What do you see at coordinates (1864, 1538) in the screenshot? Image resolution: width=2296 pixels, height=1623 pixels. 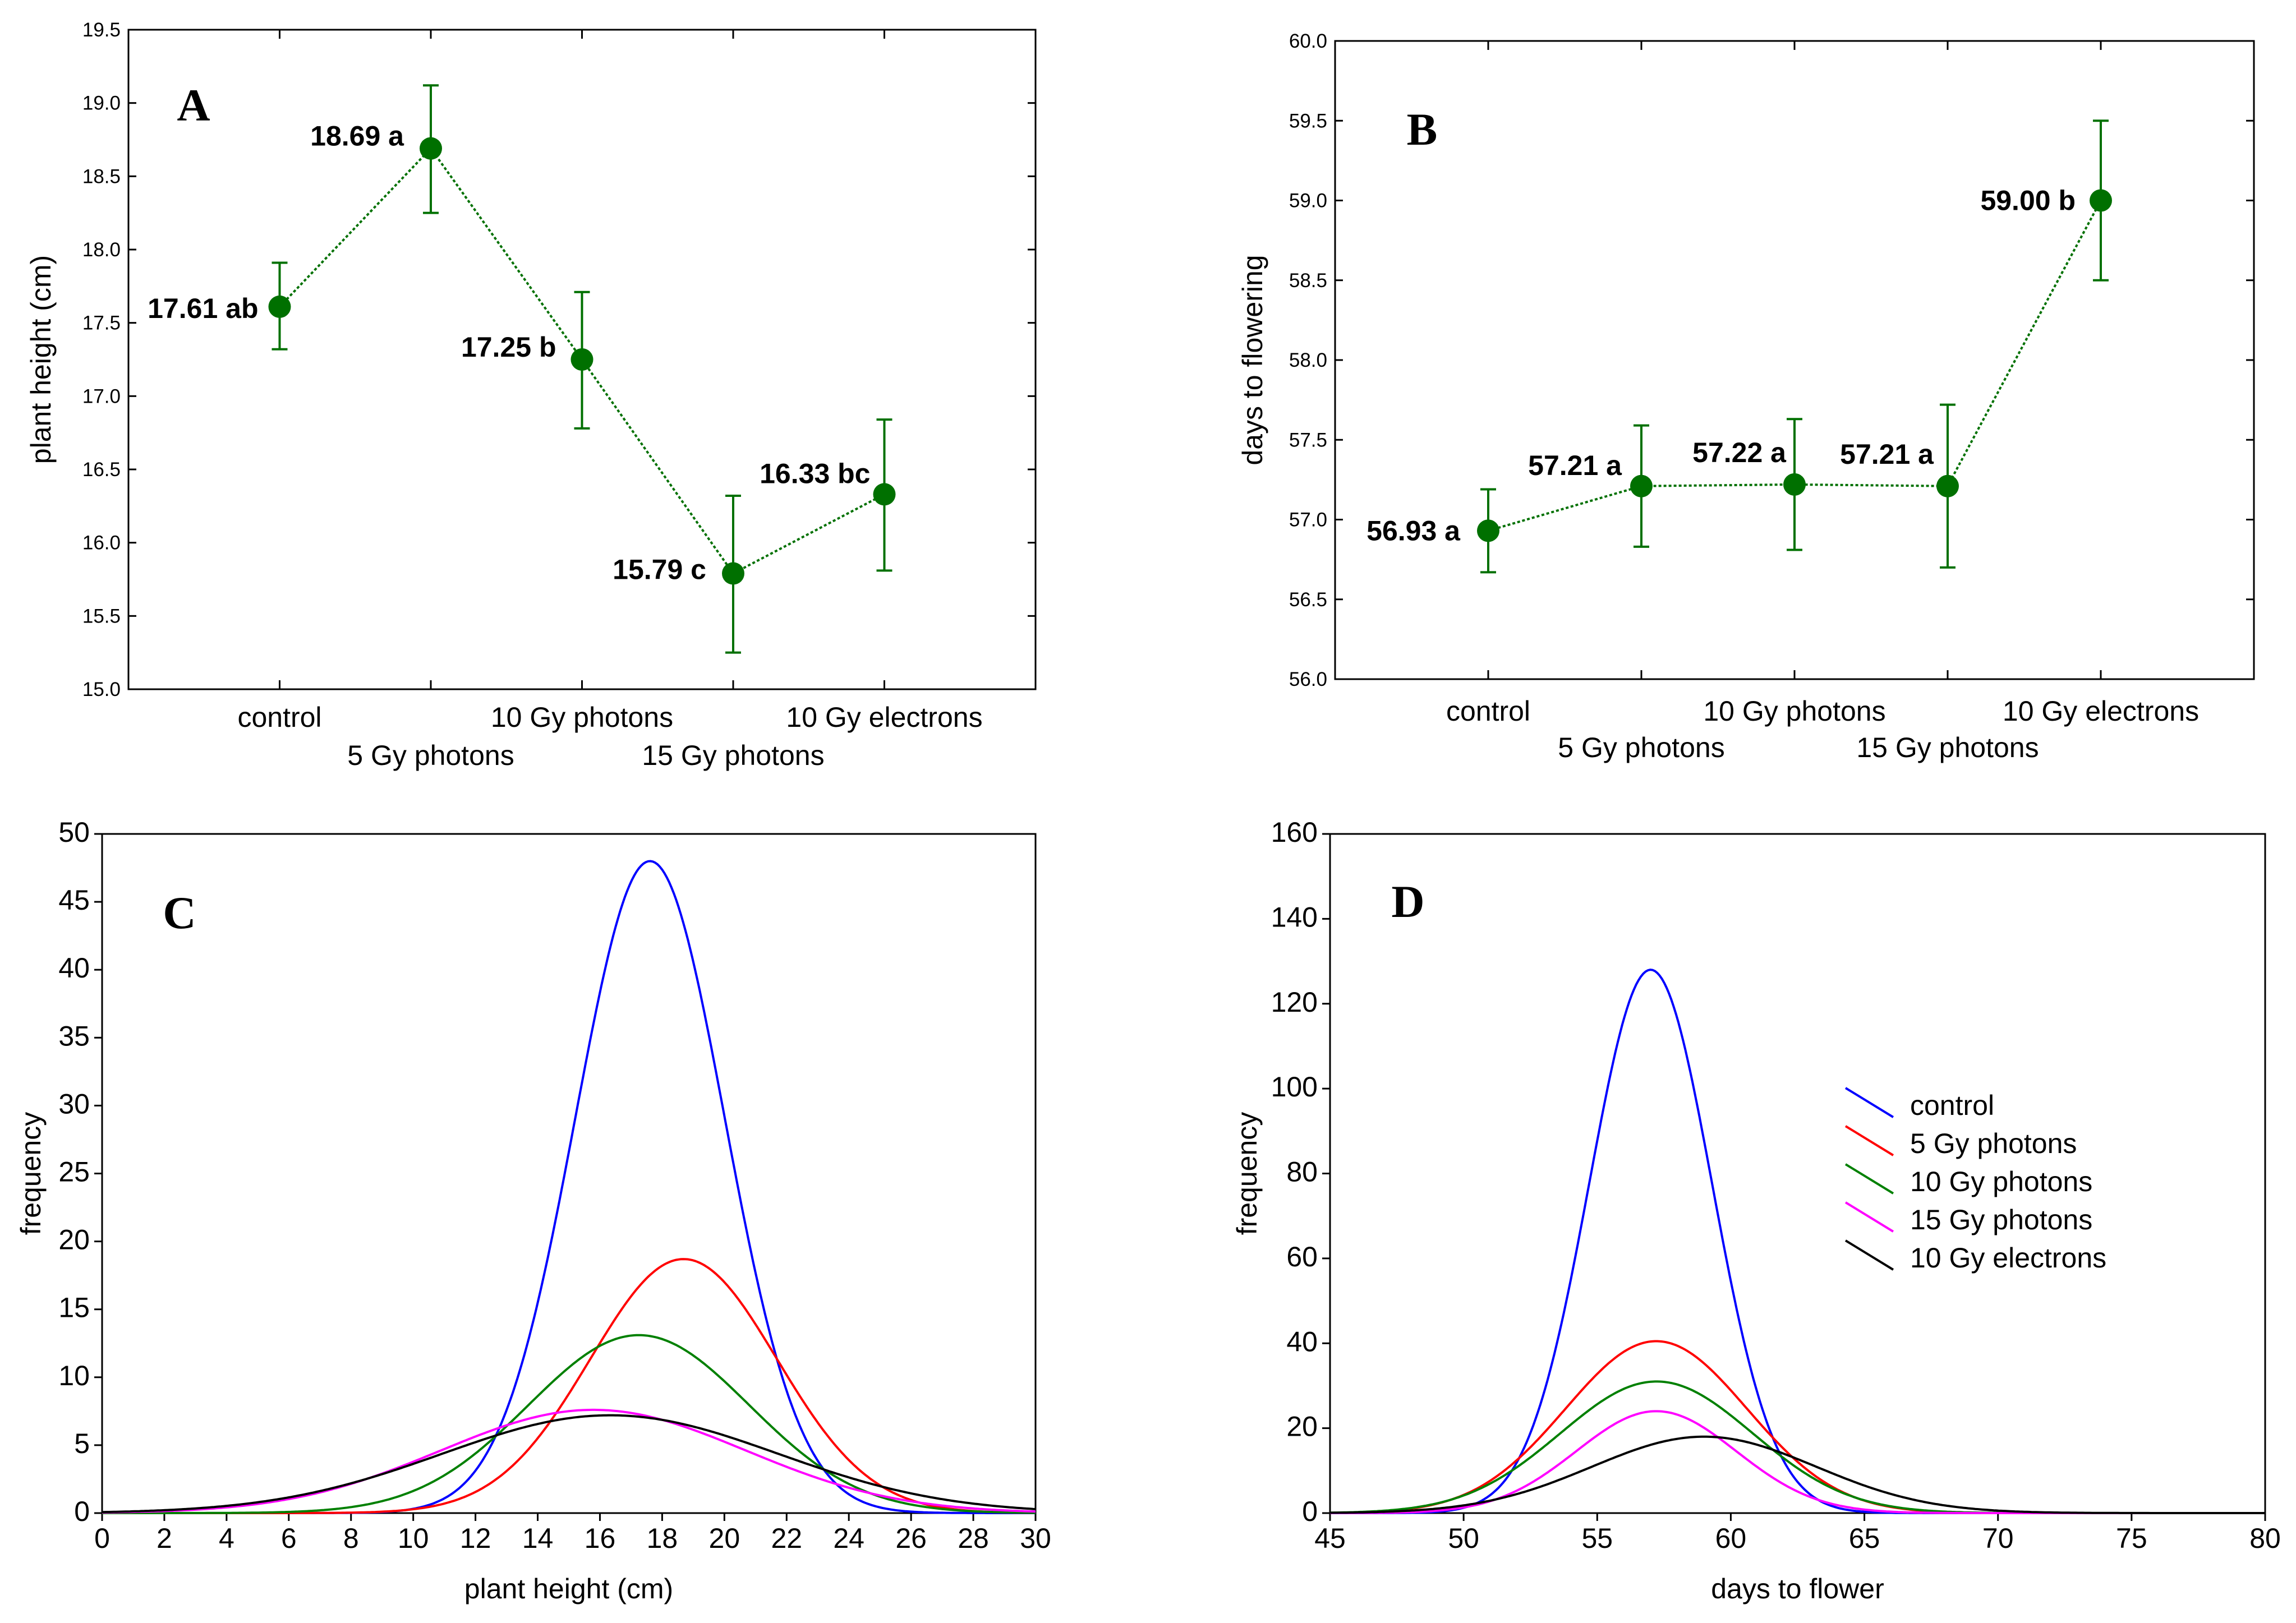 I see `x-tick-label: 65` at bounding box center [1864, 1538].